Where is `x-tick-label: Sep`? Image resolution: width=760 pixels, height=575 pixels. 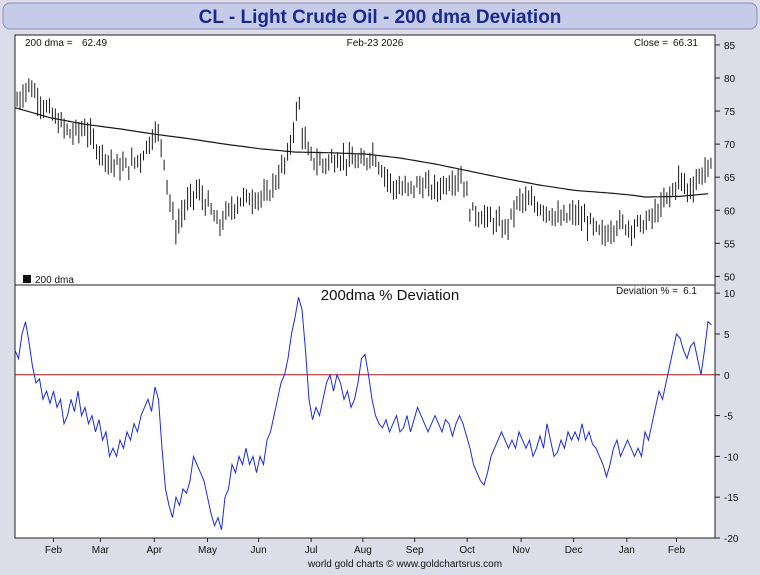 x-tick-label: Sep is located at coordinates (415, 550).